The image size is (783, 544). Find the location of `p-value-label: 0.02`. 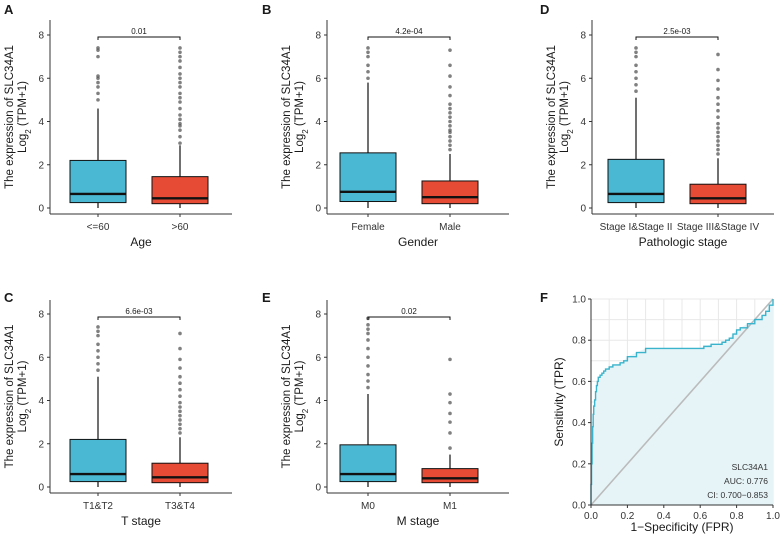

p-value-label: 0.02 is located at coordinates (409, 311).